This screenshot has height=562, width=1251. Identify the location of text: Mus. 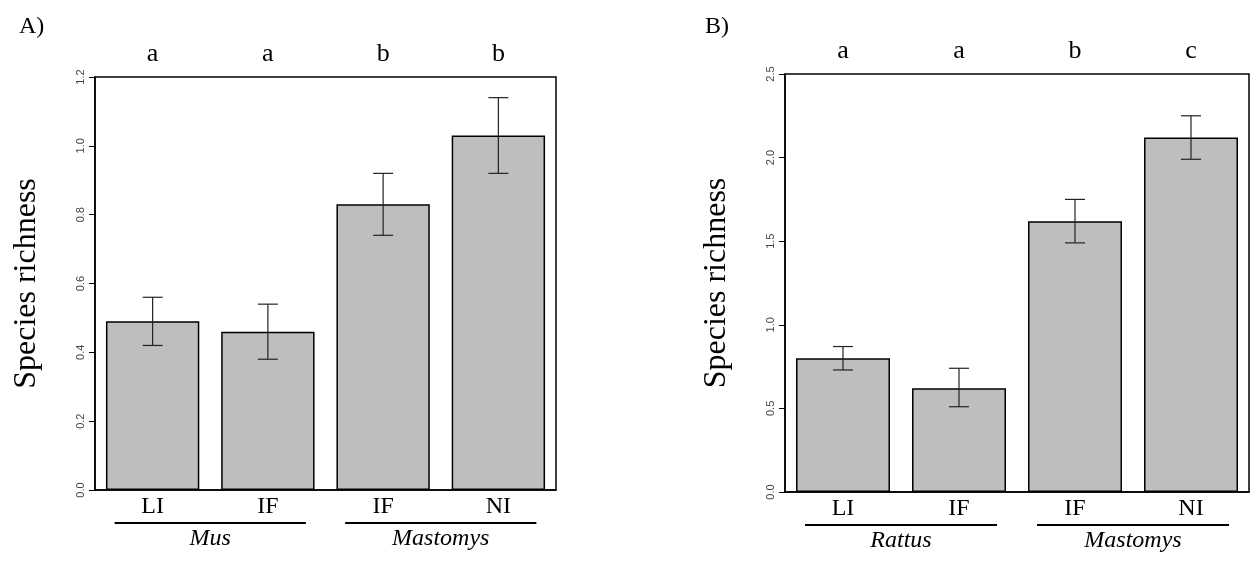
(209, 537).